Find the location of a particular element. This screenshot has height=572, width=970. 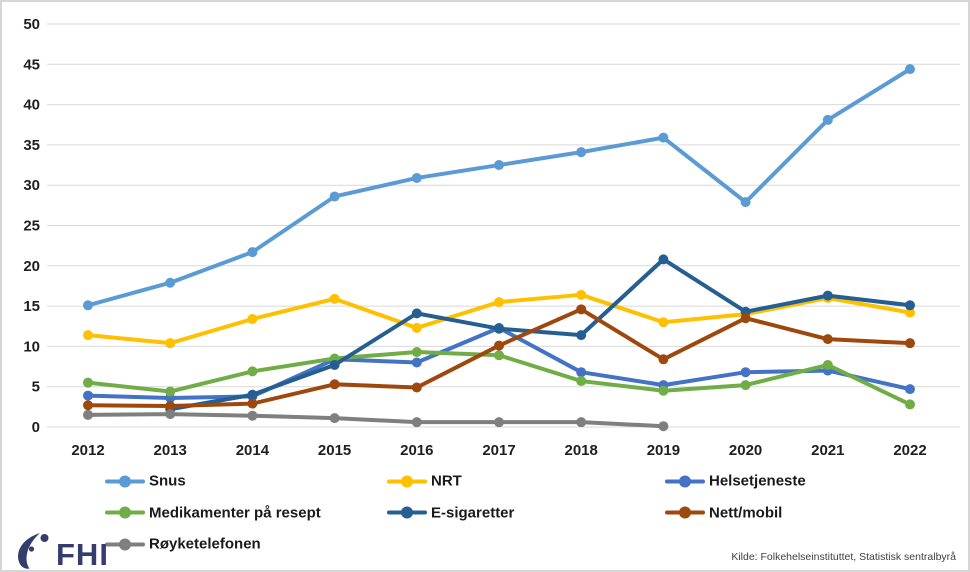

x-axis-tick-label: 2018 is located at coordinates (581, 450).